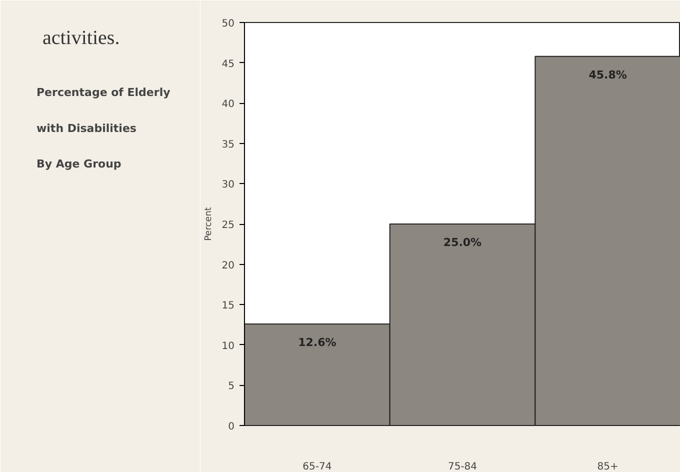  What do you see at coordinates (317, 342) in the screenshot?
I see `data-label: 12.6%` at bounding box center [317, 342].